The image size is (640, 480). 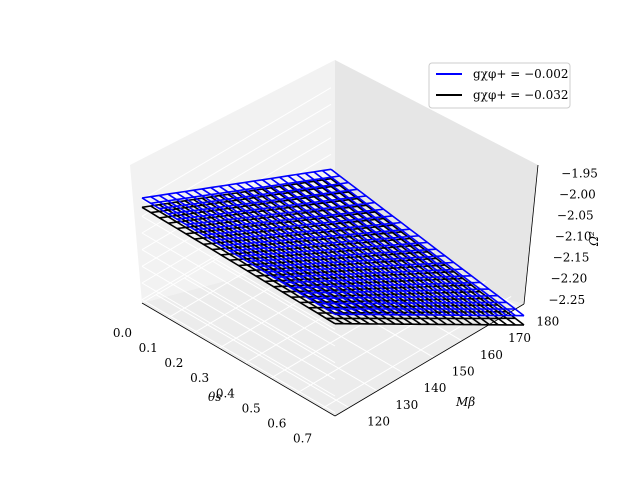 I want to click on x-tick-label: 0.1, so click(x=148, y=348).